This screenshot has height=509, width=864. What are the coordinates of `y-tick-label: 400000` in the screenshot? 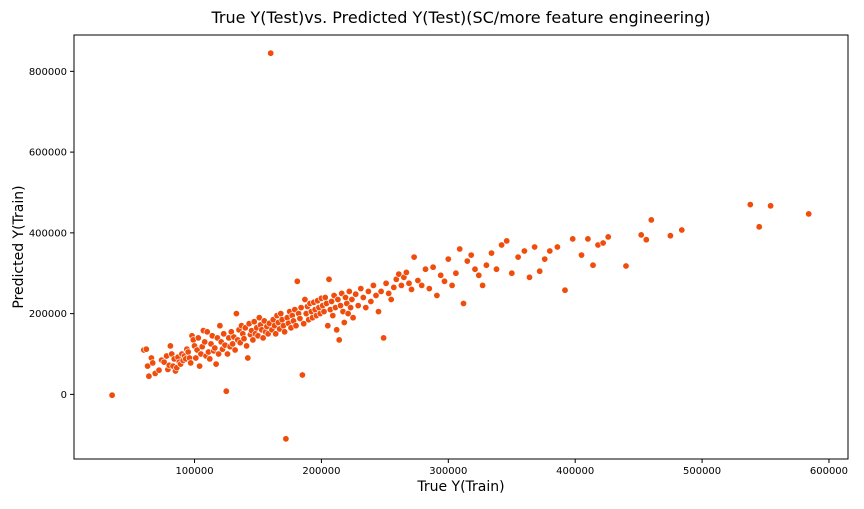 It's located at (48, 233).